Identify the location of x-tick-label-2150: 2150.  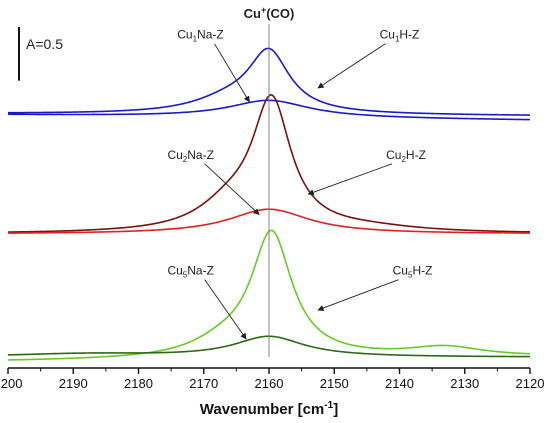
(334, 383).